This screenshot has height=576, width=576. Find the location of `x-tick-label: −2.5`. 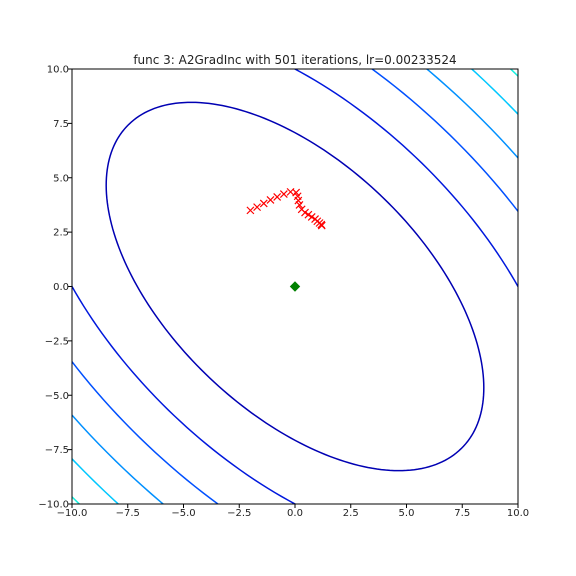

x-tick-label: −2.5 is located at coordinates (239, 513).